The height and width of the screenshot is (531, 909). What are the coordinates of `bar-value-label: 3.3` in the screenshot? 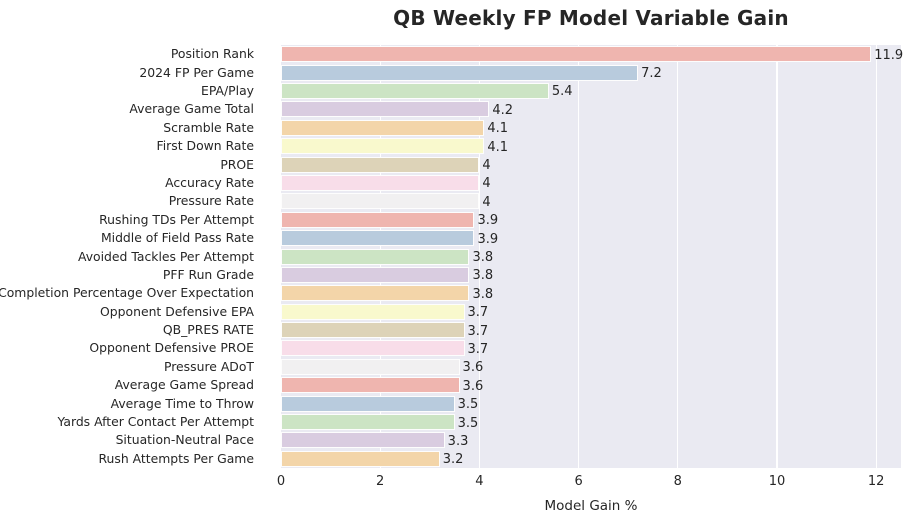 It's located at (458, 441).